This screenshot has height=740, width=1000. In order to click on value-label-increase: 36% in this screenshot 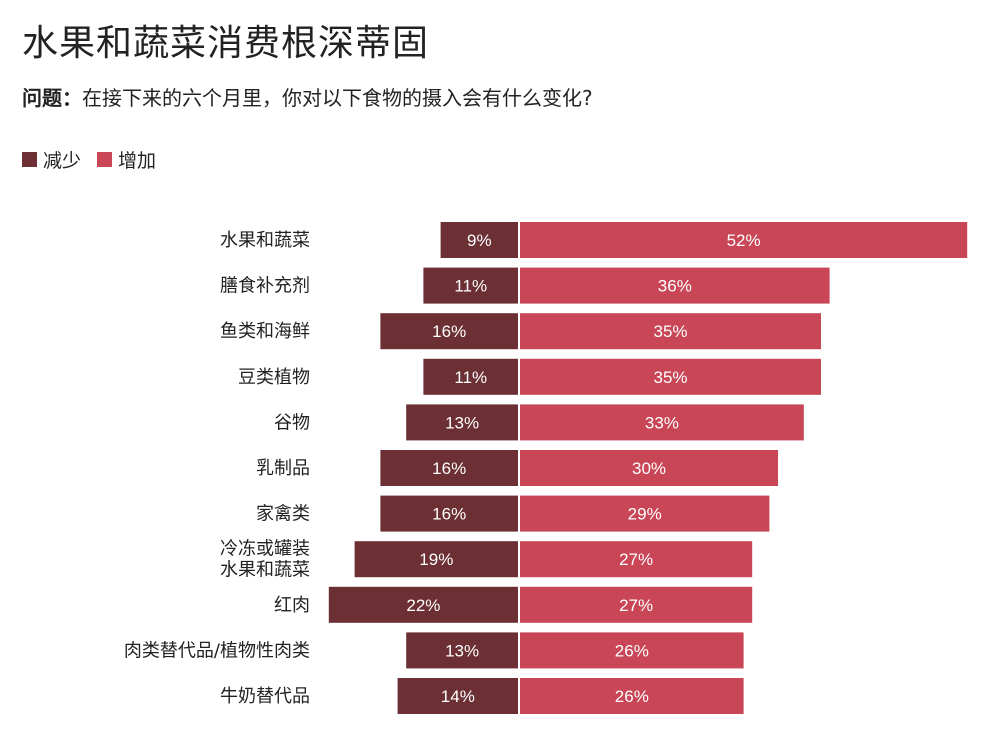, I will do `click(675, 286)`.